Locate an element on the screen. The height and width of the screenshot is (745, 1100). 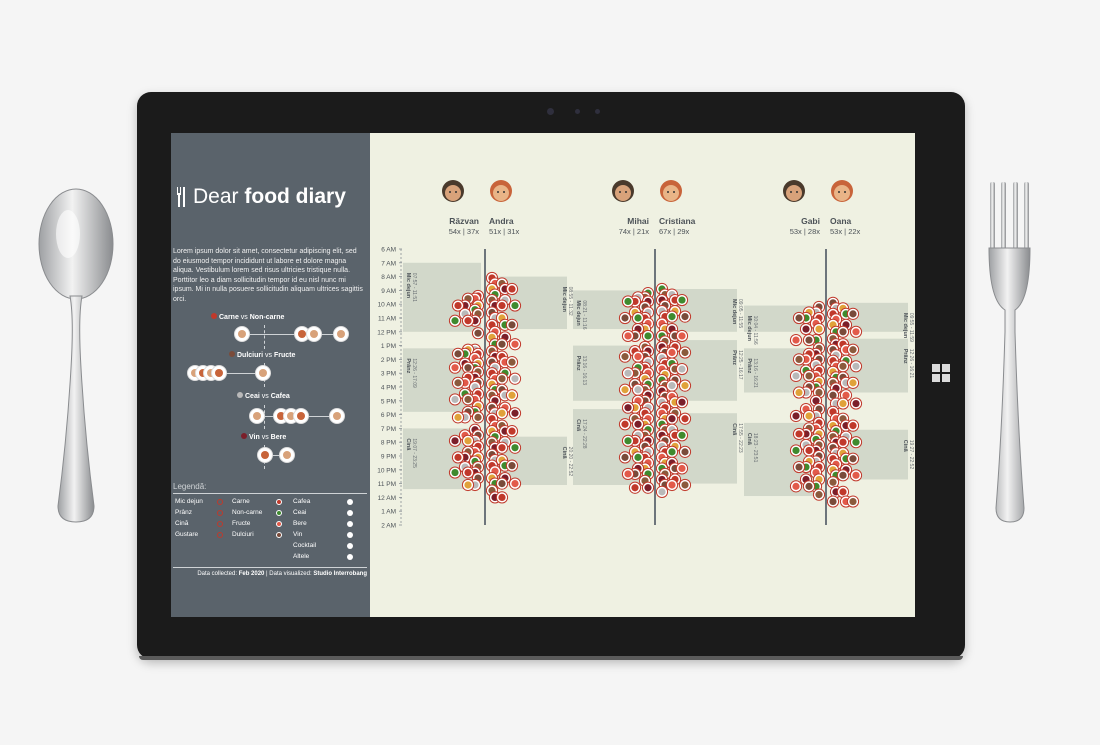
camera-icon is located at coordinates (550, 111).